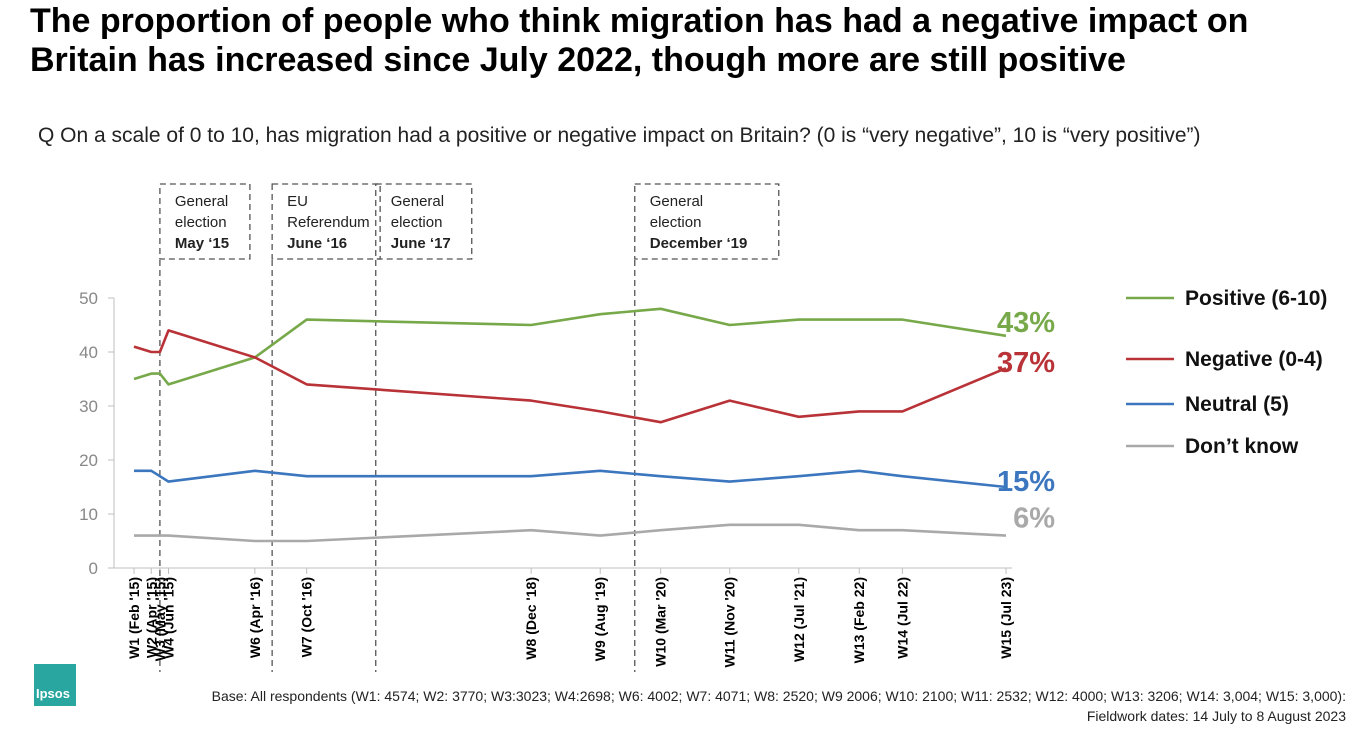 The image size is (1365, 731). I want to click on y-tick-label: 0, so click(93, 568).